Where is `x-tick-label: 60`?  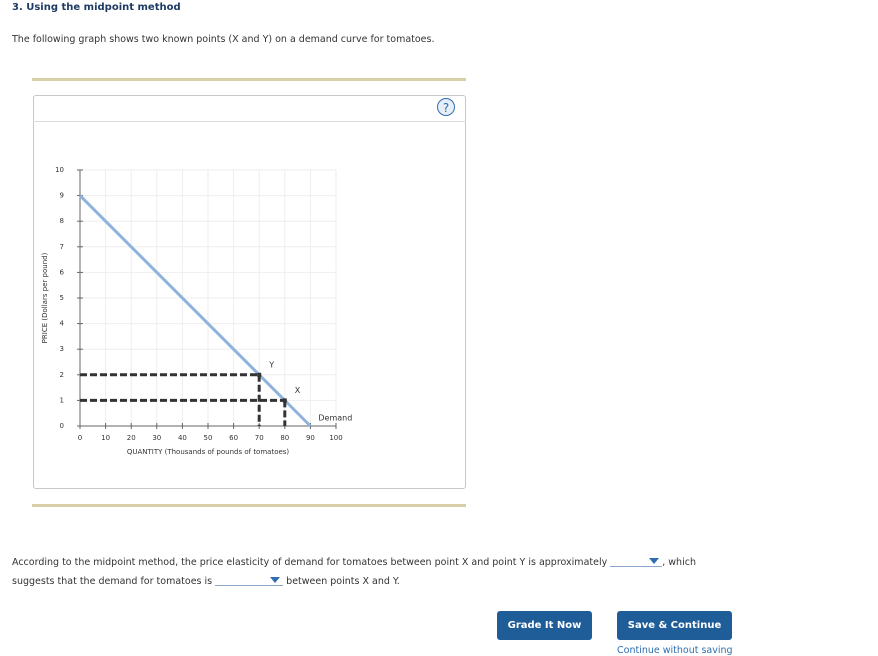 x-tick-label: 60 is located at coordinates (233, 438).